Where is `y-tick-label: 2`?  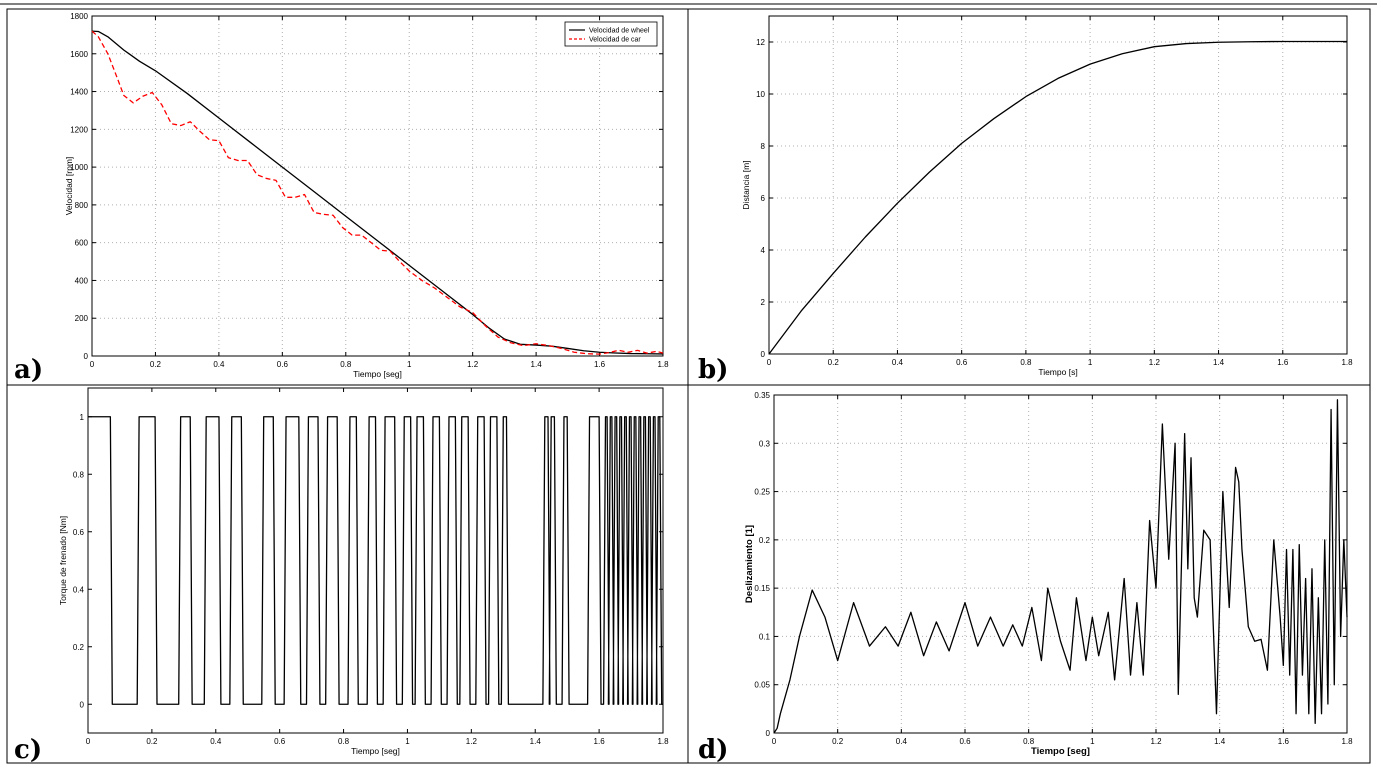
y-tick-label: 2 is located at coordinates (763, 302).